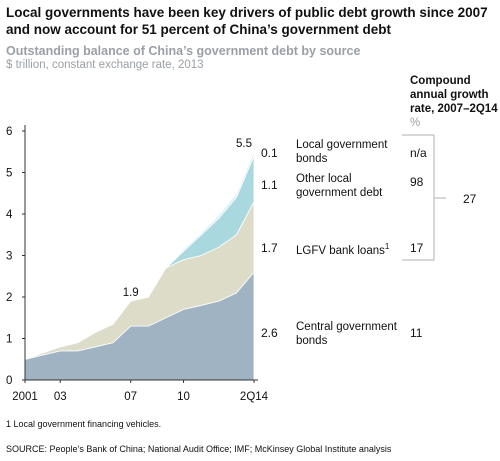  Describe the element at coordinates (9, 174) in the screenshot. I see `y-tick-label: 5` at that location.